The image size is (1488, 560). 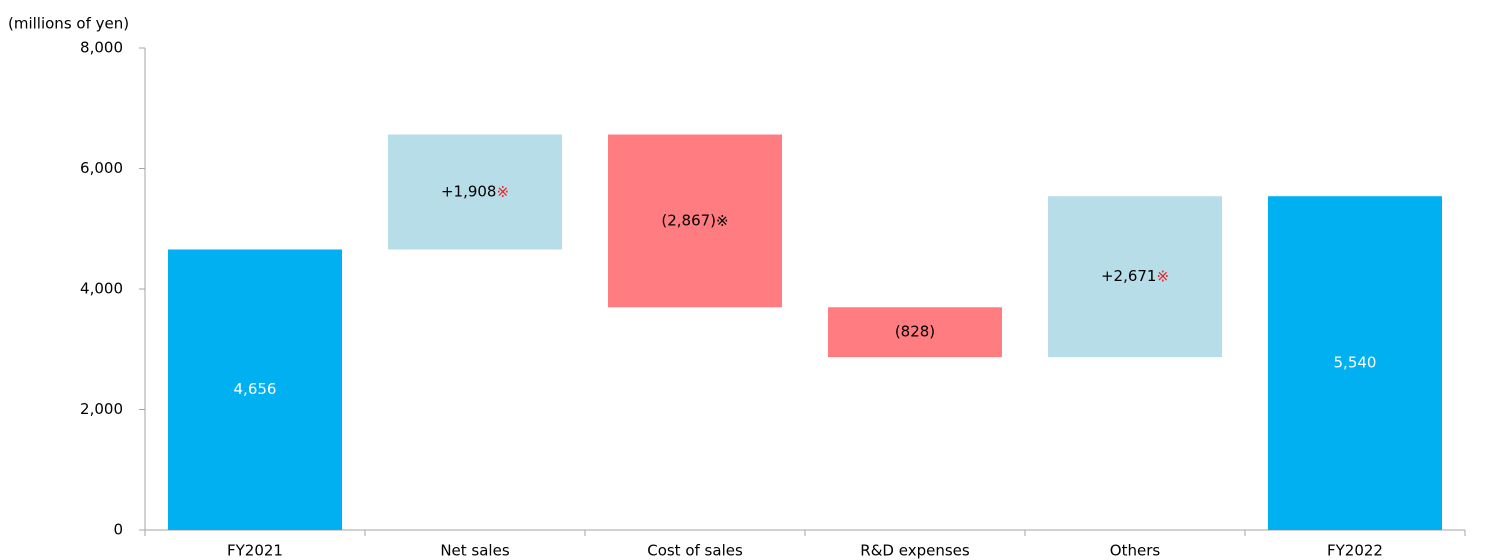 What do you see at coordinates (695, 551) in the screenshot?
I see `x-tick-label: Cost of sales` at bounding box center [695, 551].